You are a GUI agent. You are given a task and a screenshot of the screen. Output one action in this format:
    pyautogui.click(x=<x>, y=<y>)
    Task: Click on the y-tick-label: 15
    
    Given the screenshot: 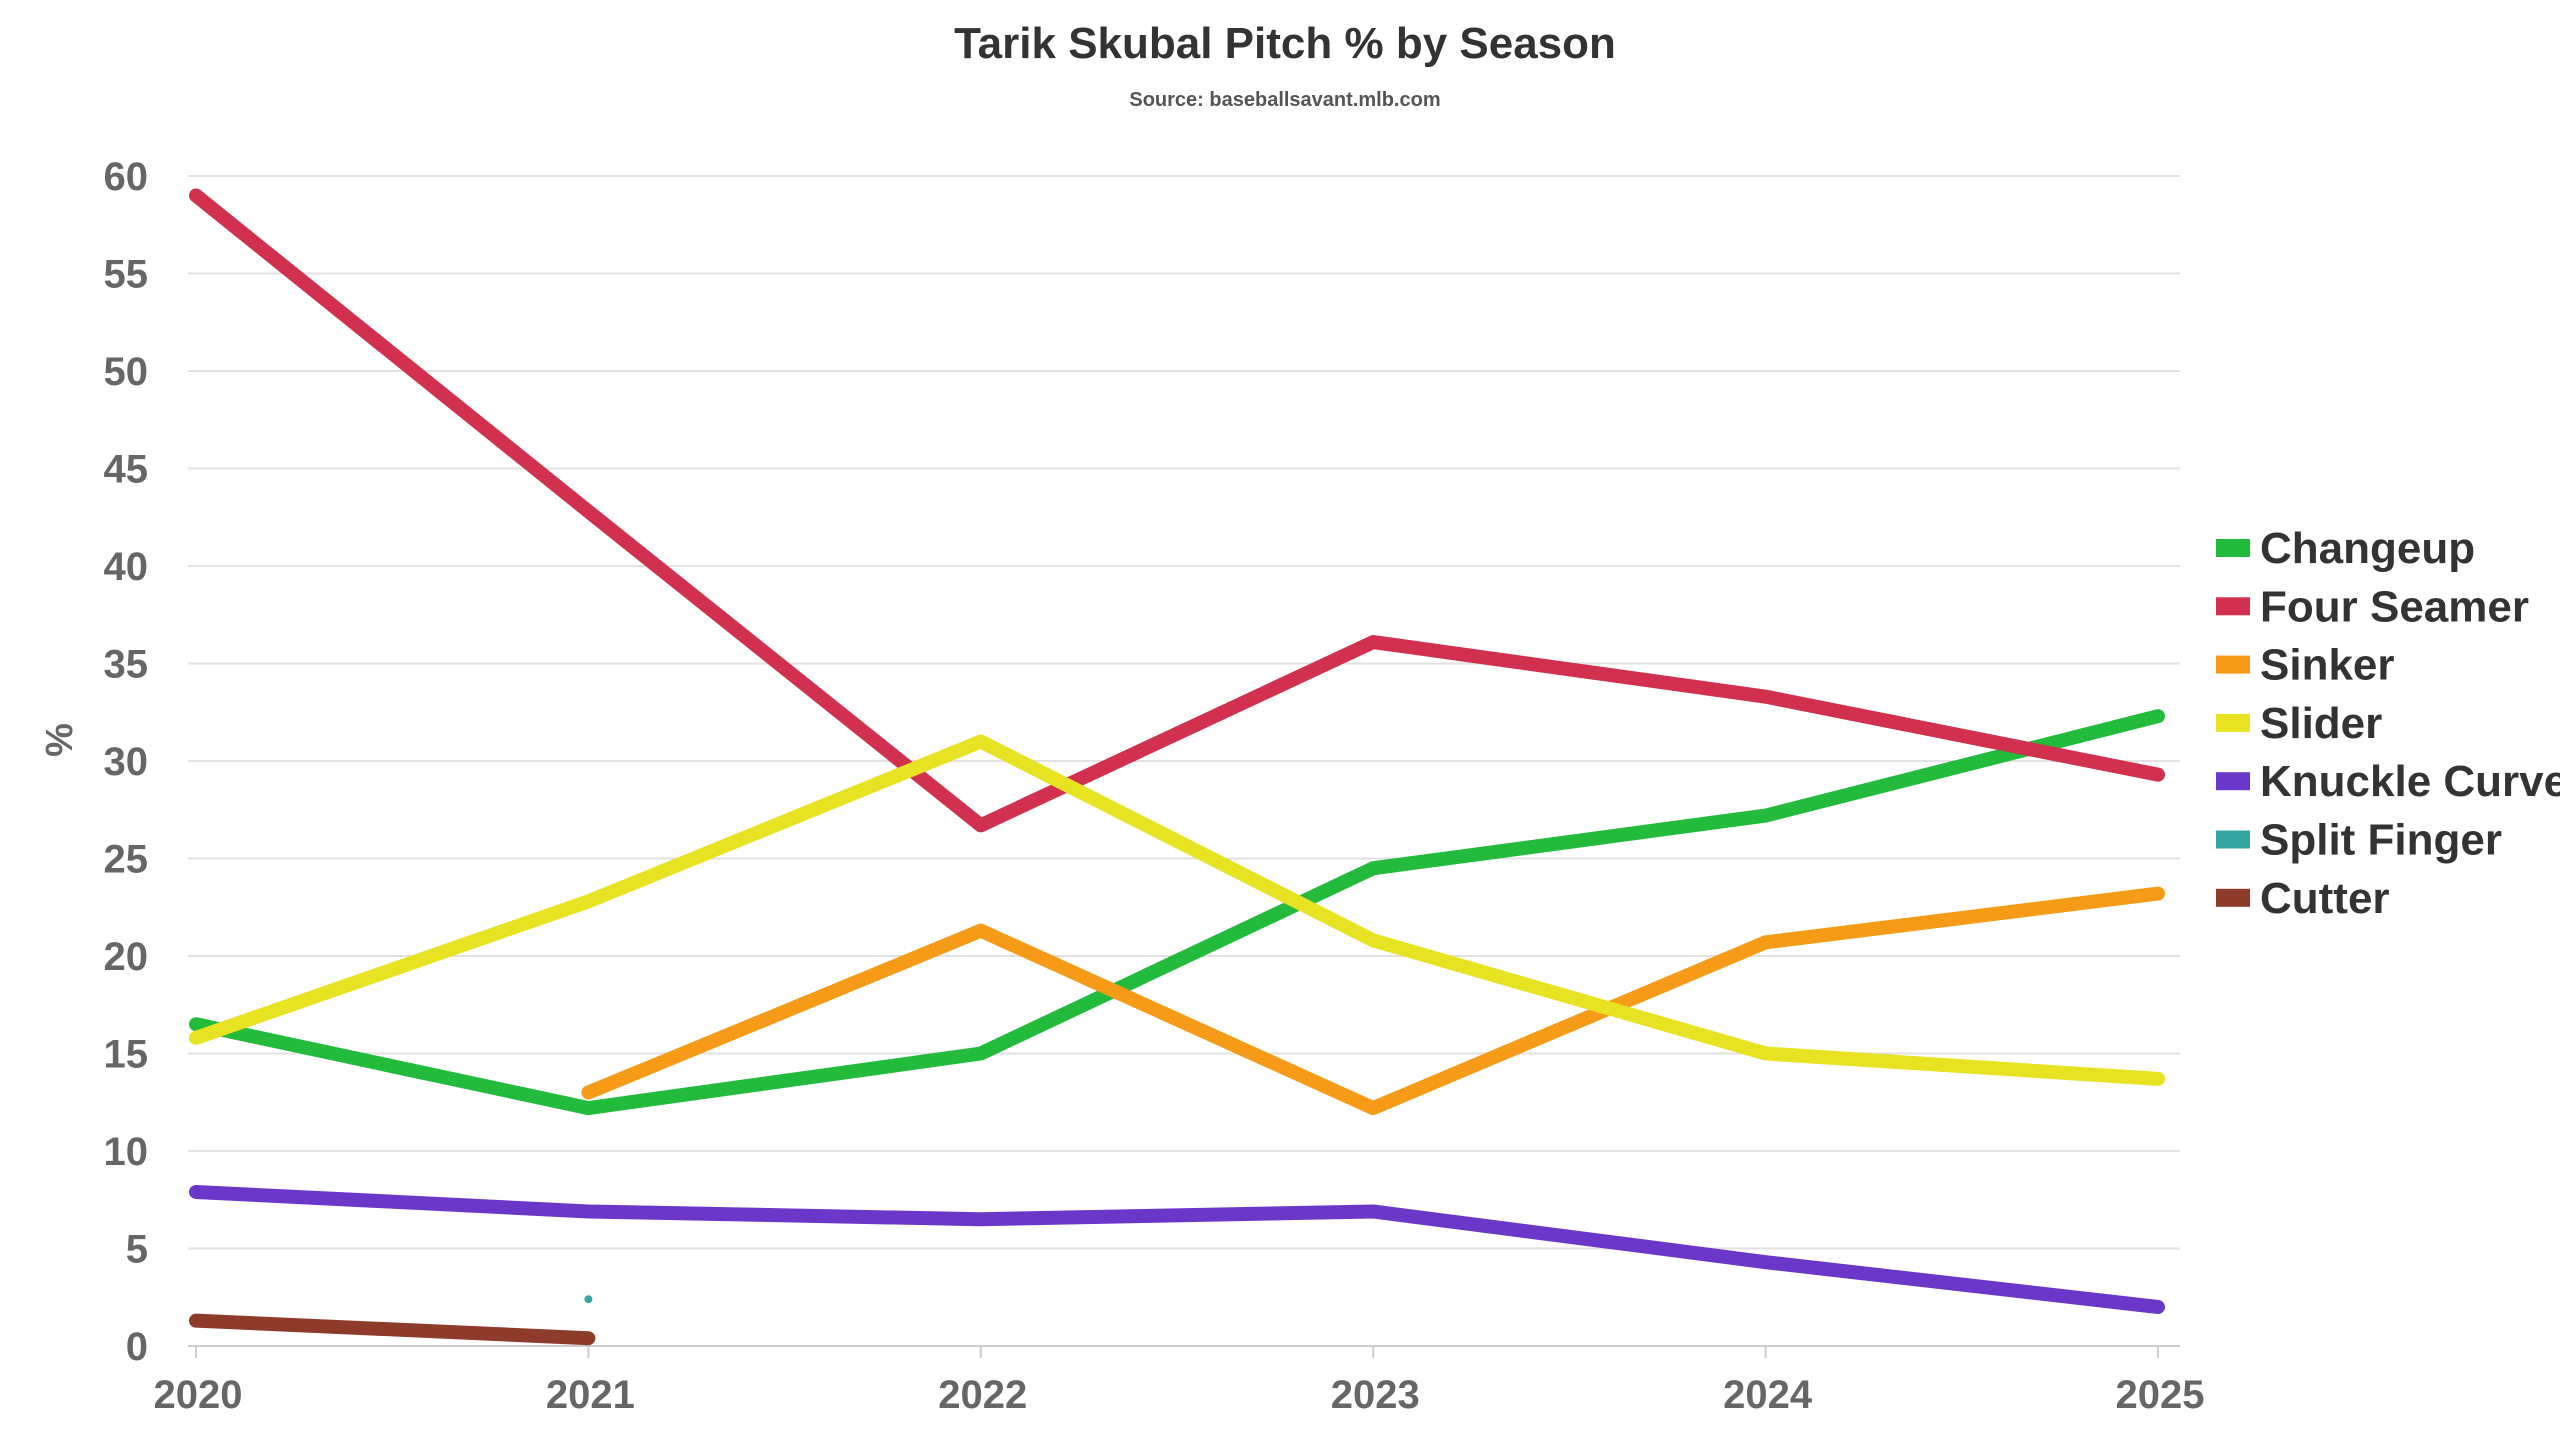 What is the action you would take?
    pyautogui.click(x=126, y=1055)
    